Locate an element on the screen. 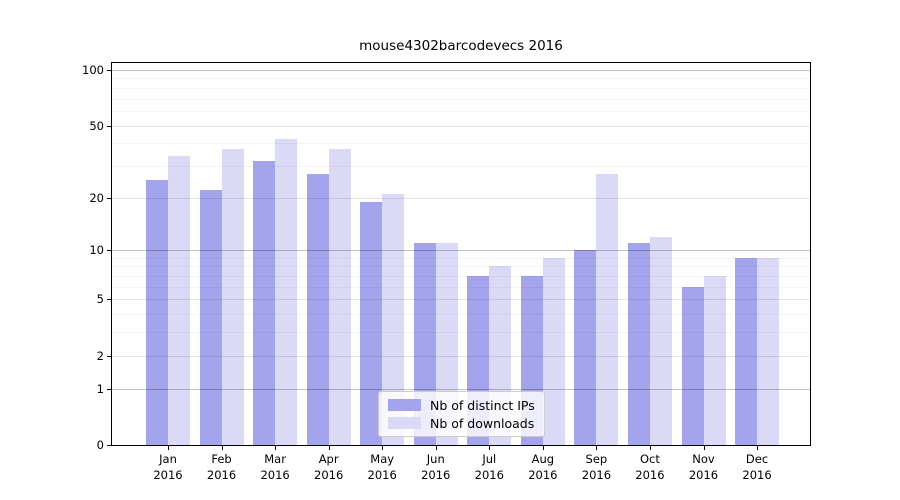 The width and height of the screenshot is (900, 500). chart-title: mouse4302barcodevecs 2016 is located at coordinates (461, 46).